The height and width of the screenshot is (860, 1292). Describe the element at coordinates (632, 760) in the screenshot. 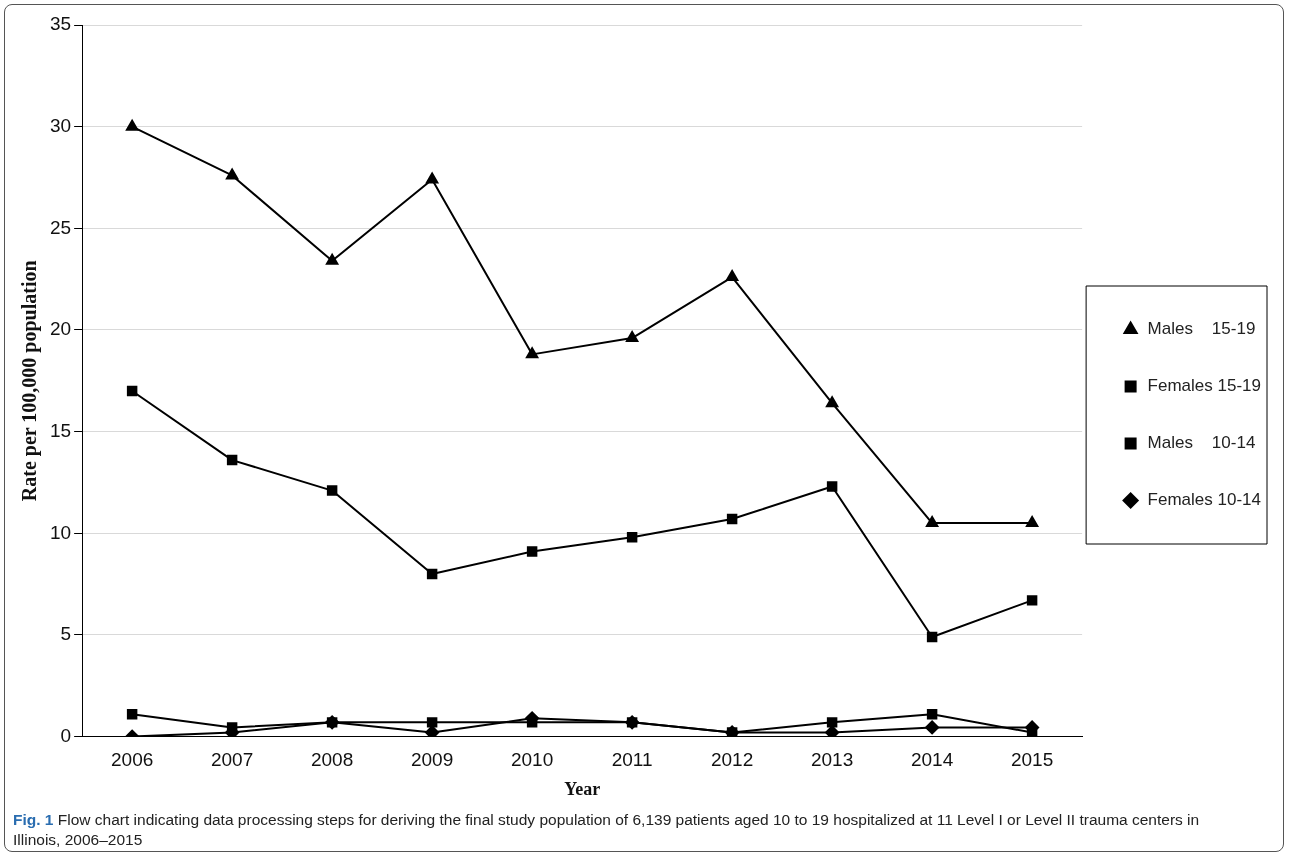

I see `x-tick-label: 2011` at that location.